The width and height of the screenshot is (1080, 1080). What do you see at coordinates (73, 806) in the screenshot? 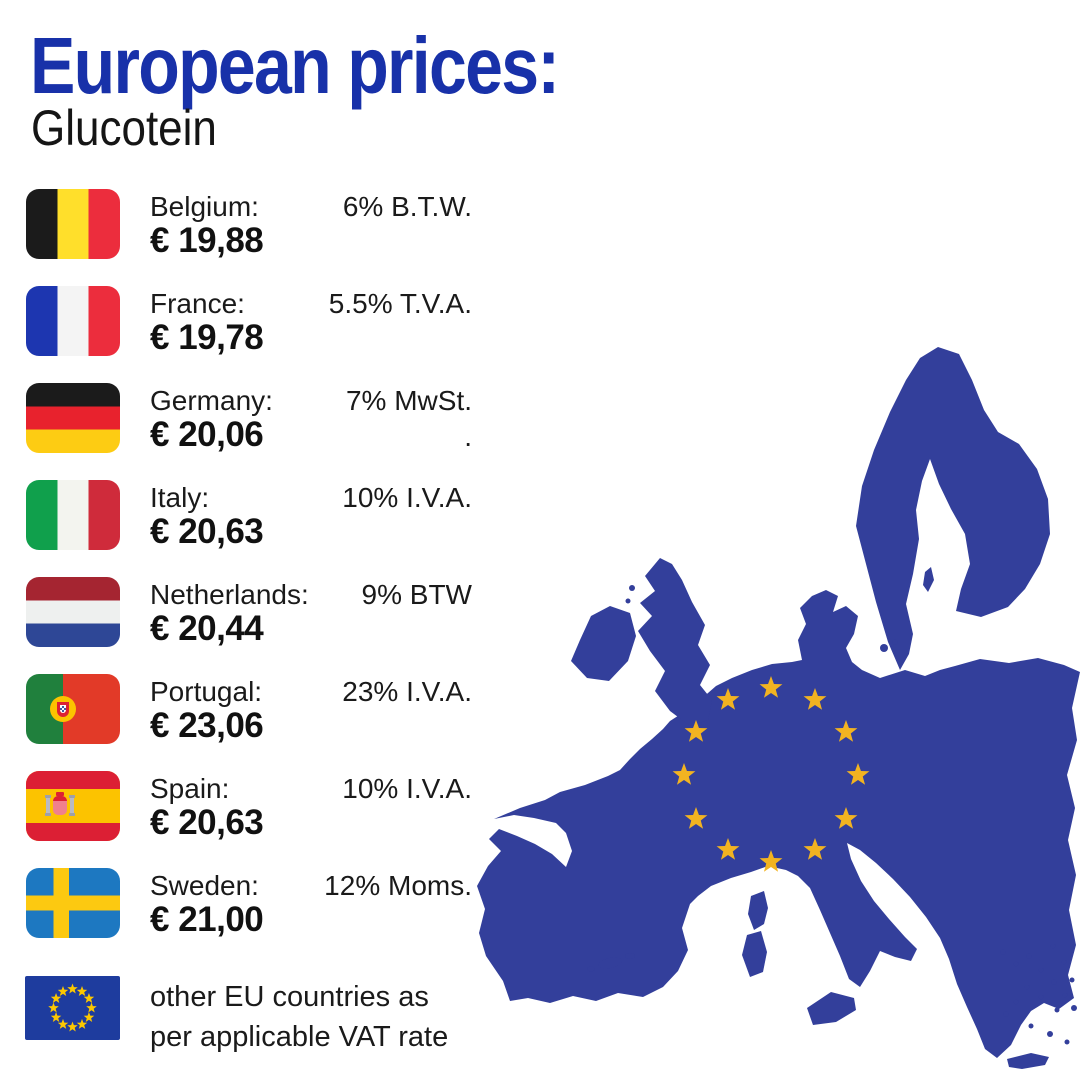
I see `spain-flag-icon` at bounding box center [73, 806].